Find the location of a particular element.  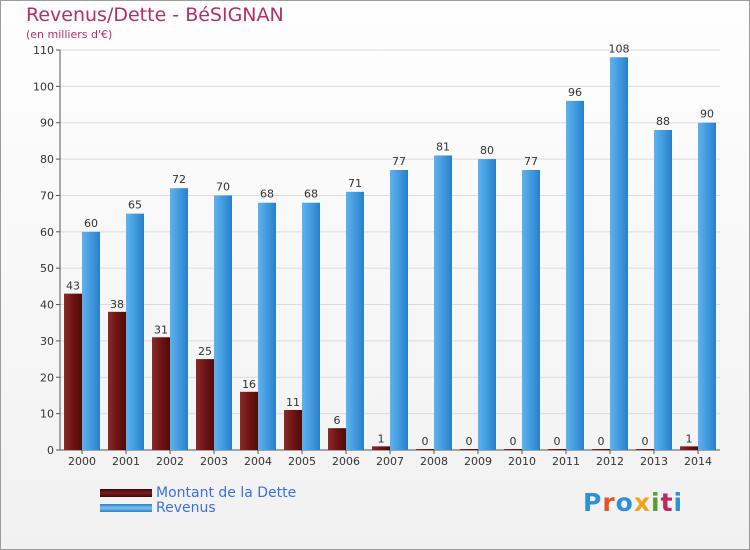

chart-title: Revenus/Dette - BéSIGNAN is located at coordinates (155, 15).